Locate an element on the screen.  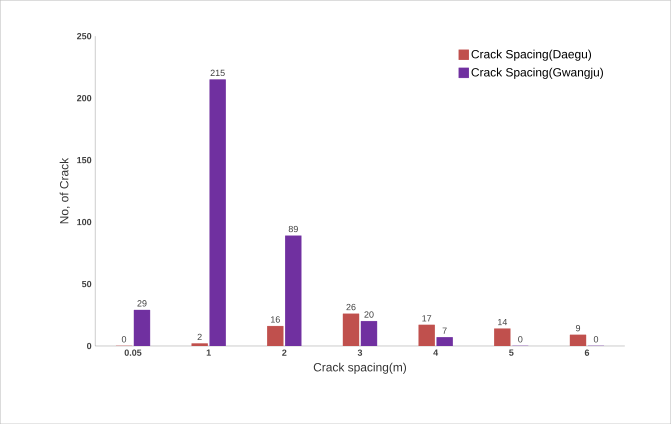
x-tick-label: 4 is located at coordinates (435, 352).